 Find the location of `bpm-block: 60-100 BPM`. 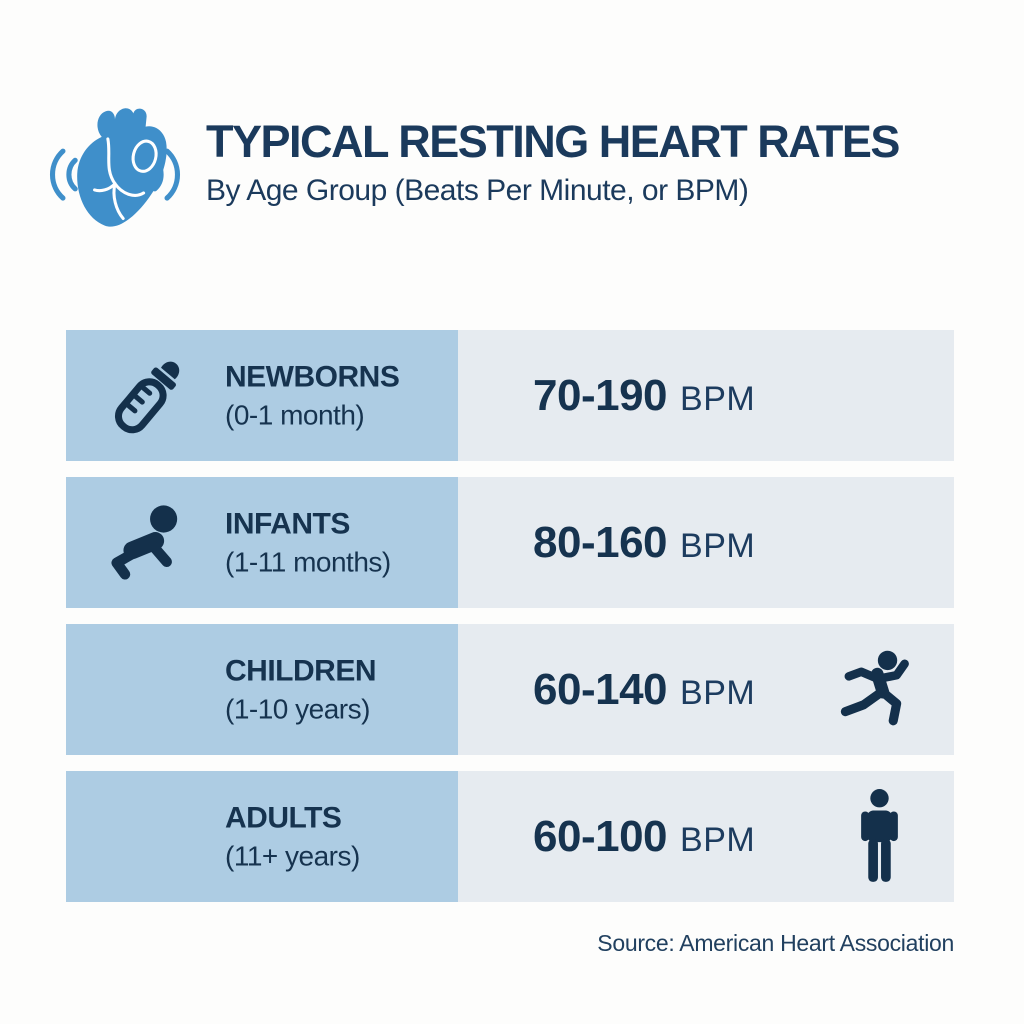

bpm-block: 60-100 BPM is located at coordinates (644, 837).